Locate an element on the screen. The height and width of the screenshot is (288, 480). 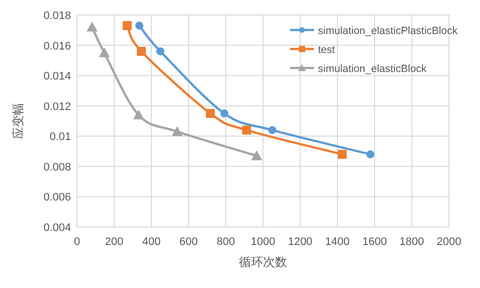
x-tick-label: 200 is located at coordinates (114, 242).